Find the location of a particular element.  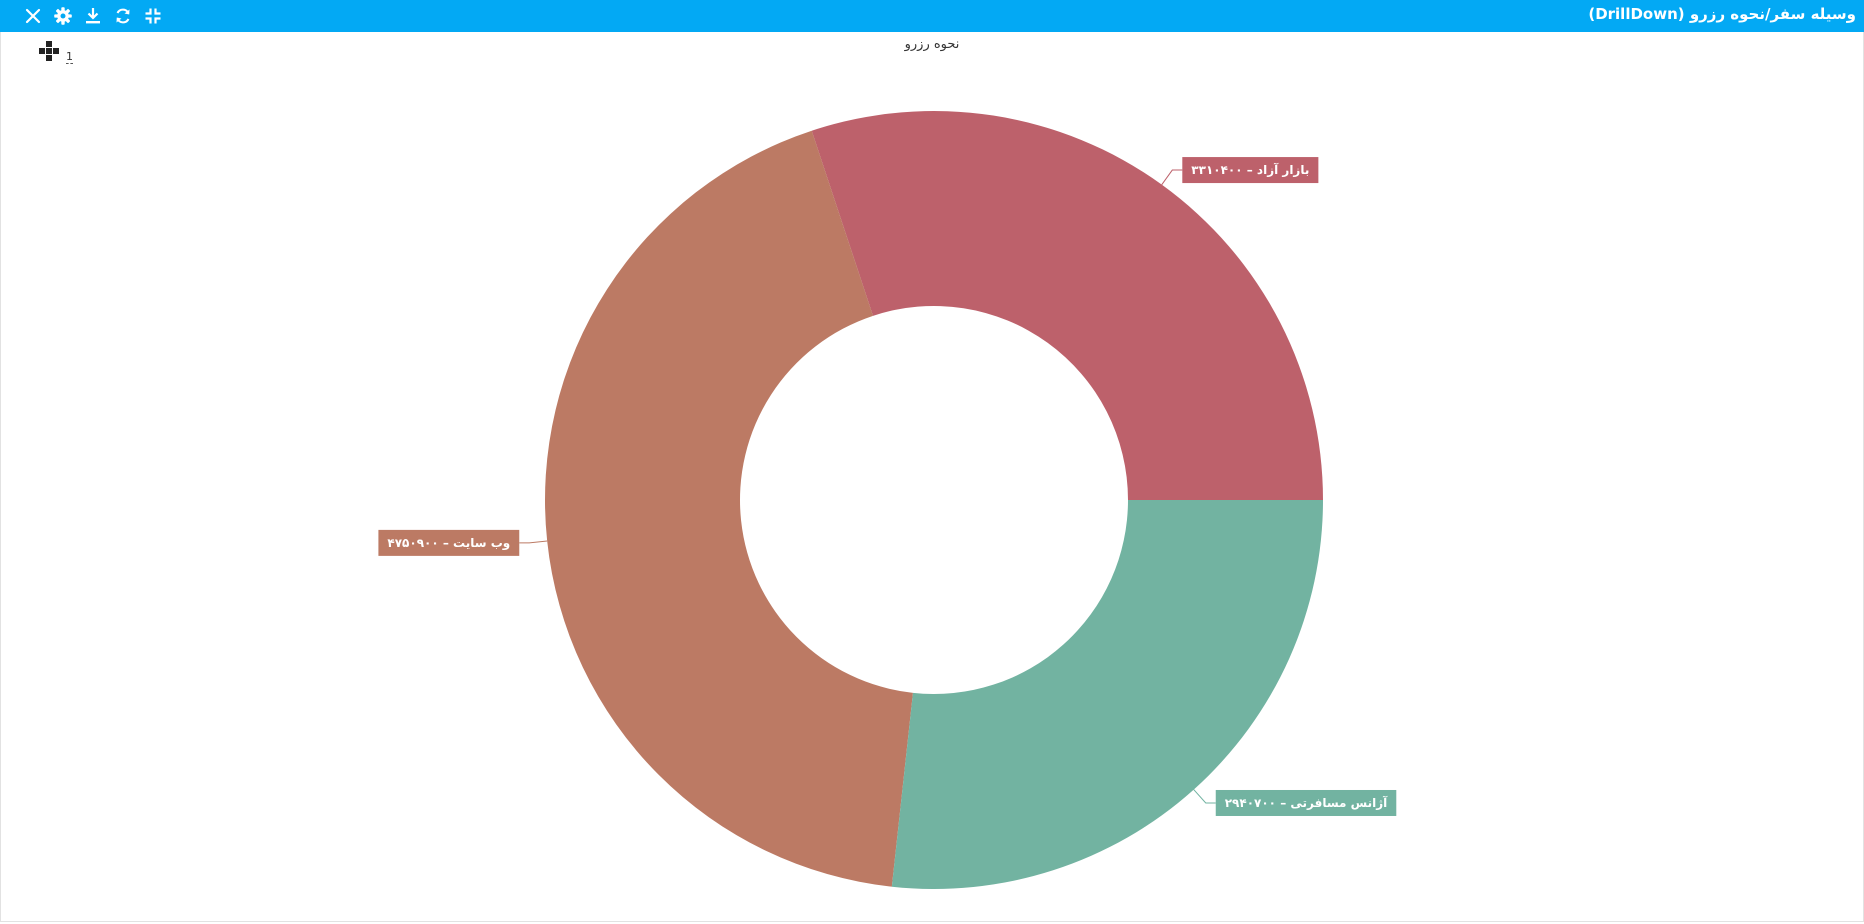

slice-label-text: بازار آزاد – ۳۳۱۰۴۰۰ is located at coordinates (1250, 169).